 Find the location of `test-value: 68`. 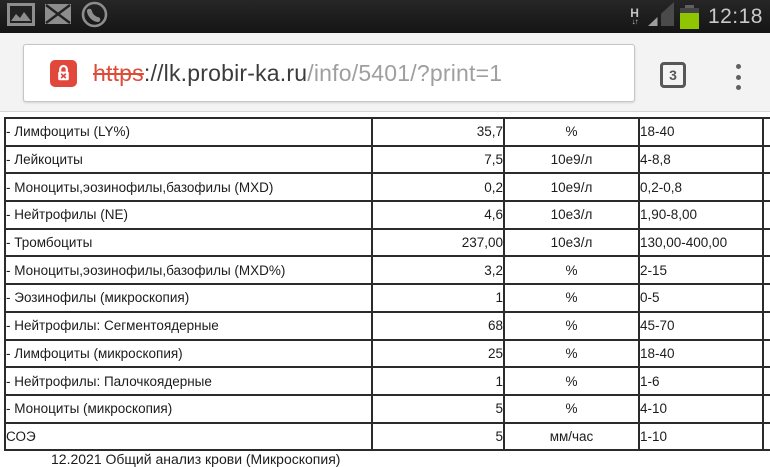

test-value: 68 is located at coordinates (438, 325).